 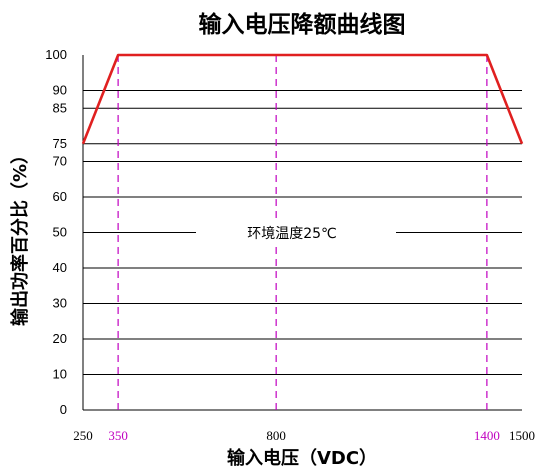 I want to click on x-tick-labels: 250 350 800 1400 1500, so click(x=304, y=435).